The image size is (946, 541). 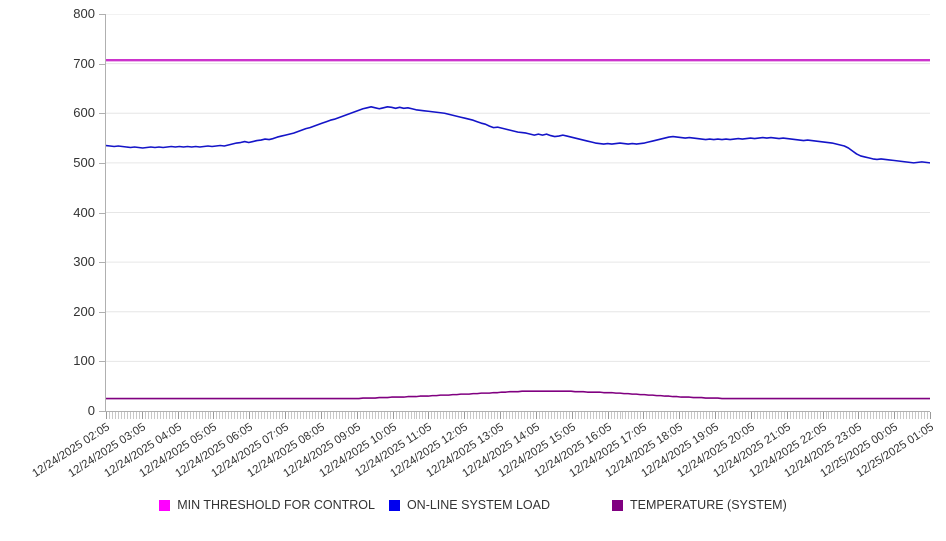 What do you see at coordinates (267, 505) in the screenshot?
I see `legend-item: MIN THRESHOLD FOR CONTROL` at bounding box center [267, 505].